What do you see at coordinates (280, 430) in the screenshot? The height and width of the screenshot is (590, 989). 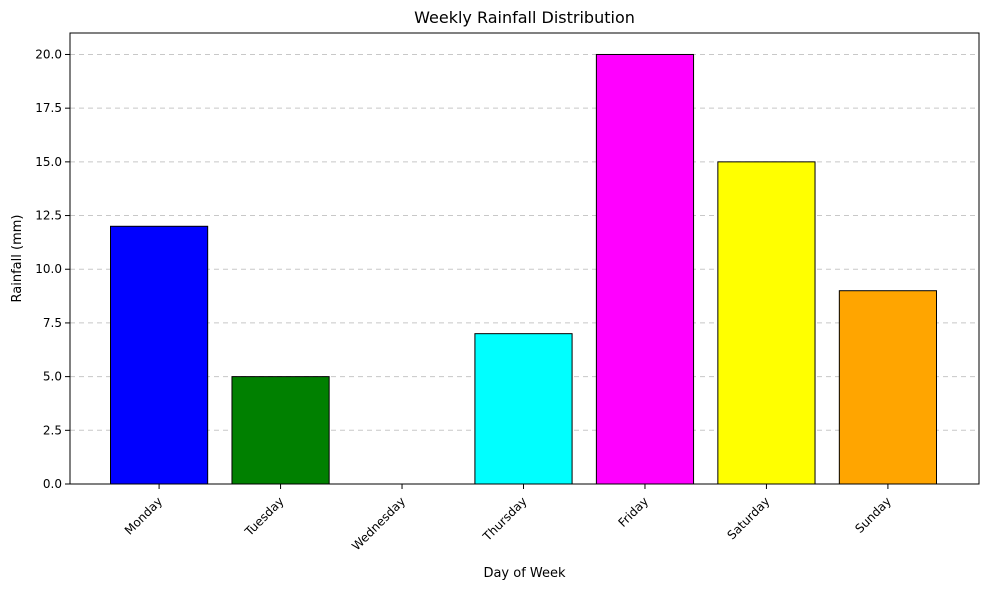 I see `bar-tuesday` at bounding box center [280, 430].